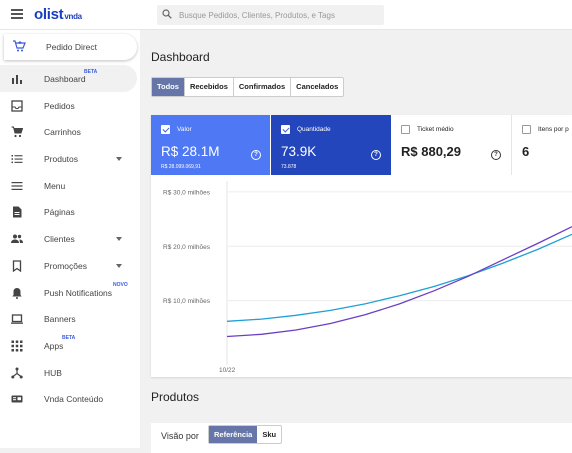  Describe the element at coordinates (70, 345) in the screenshot. I see `sidebar-item-apps: Apps BETA` at that location.